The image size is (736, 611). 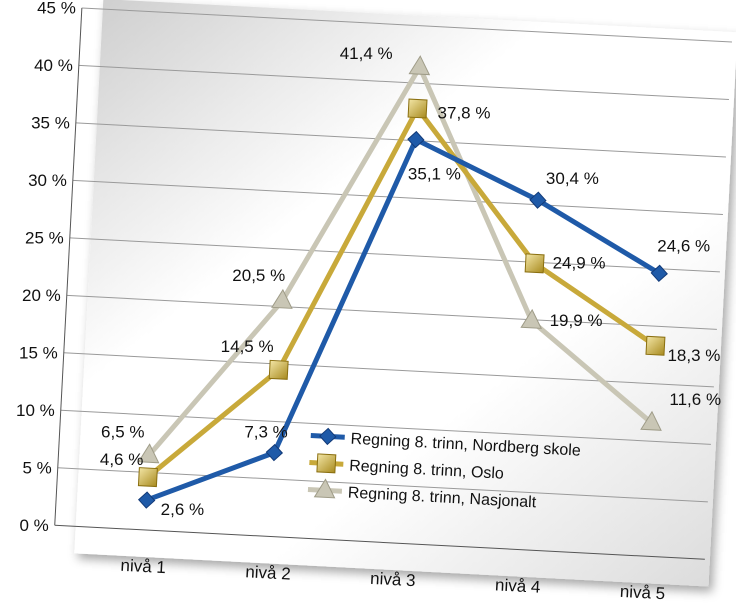 What do you see at coordinates (464, 113) in the screenshot?
I see `data-label: 37,8 %` at bounding box center [464, 113].